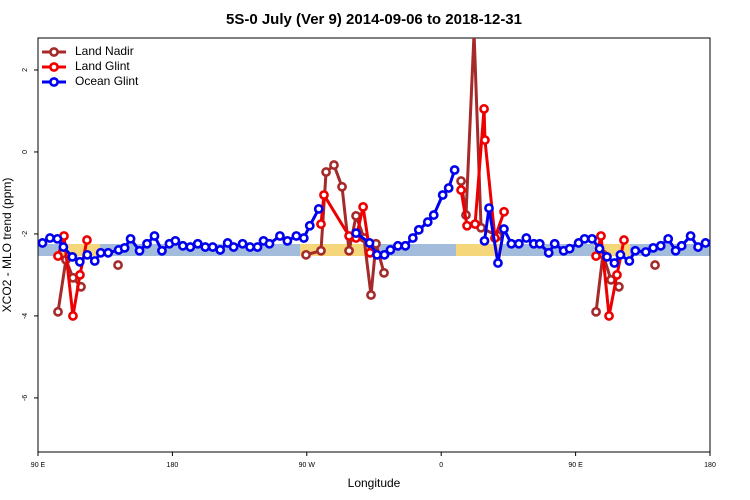  Describe the element at coordinates (25, 234) in the screenshot. I see `y-tick-label: -2` at that location.